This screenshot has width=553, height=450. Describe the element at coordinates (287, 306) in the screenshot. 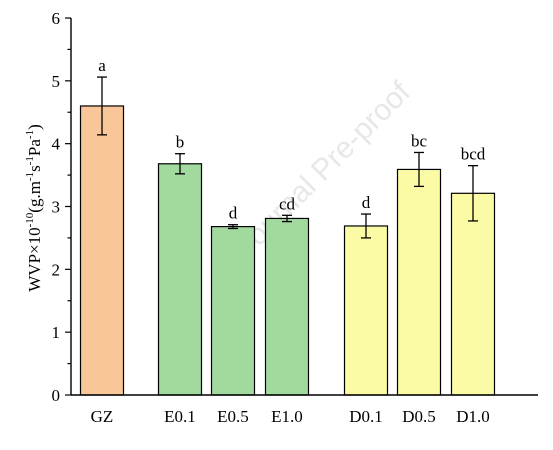

I see `bar-E1.0` at that location.